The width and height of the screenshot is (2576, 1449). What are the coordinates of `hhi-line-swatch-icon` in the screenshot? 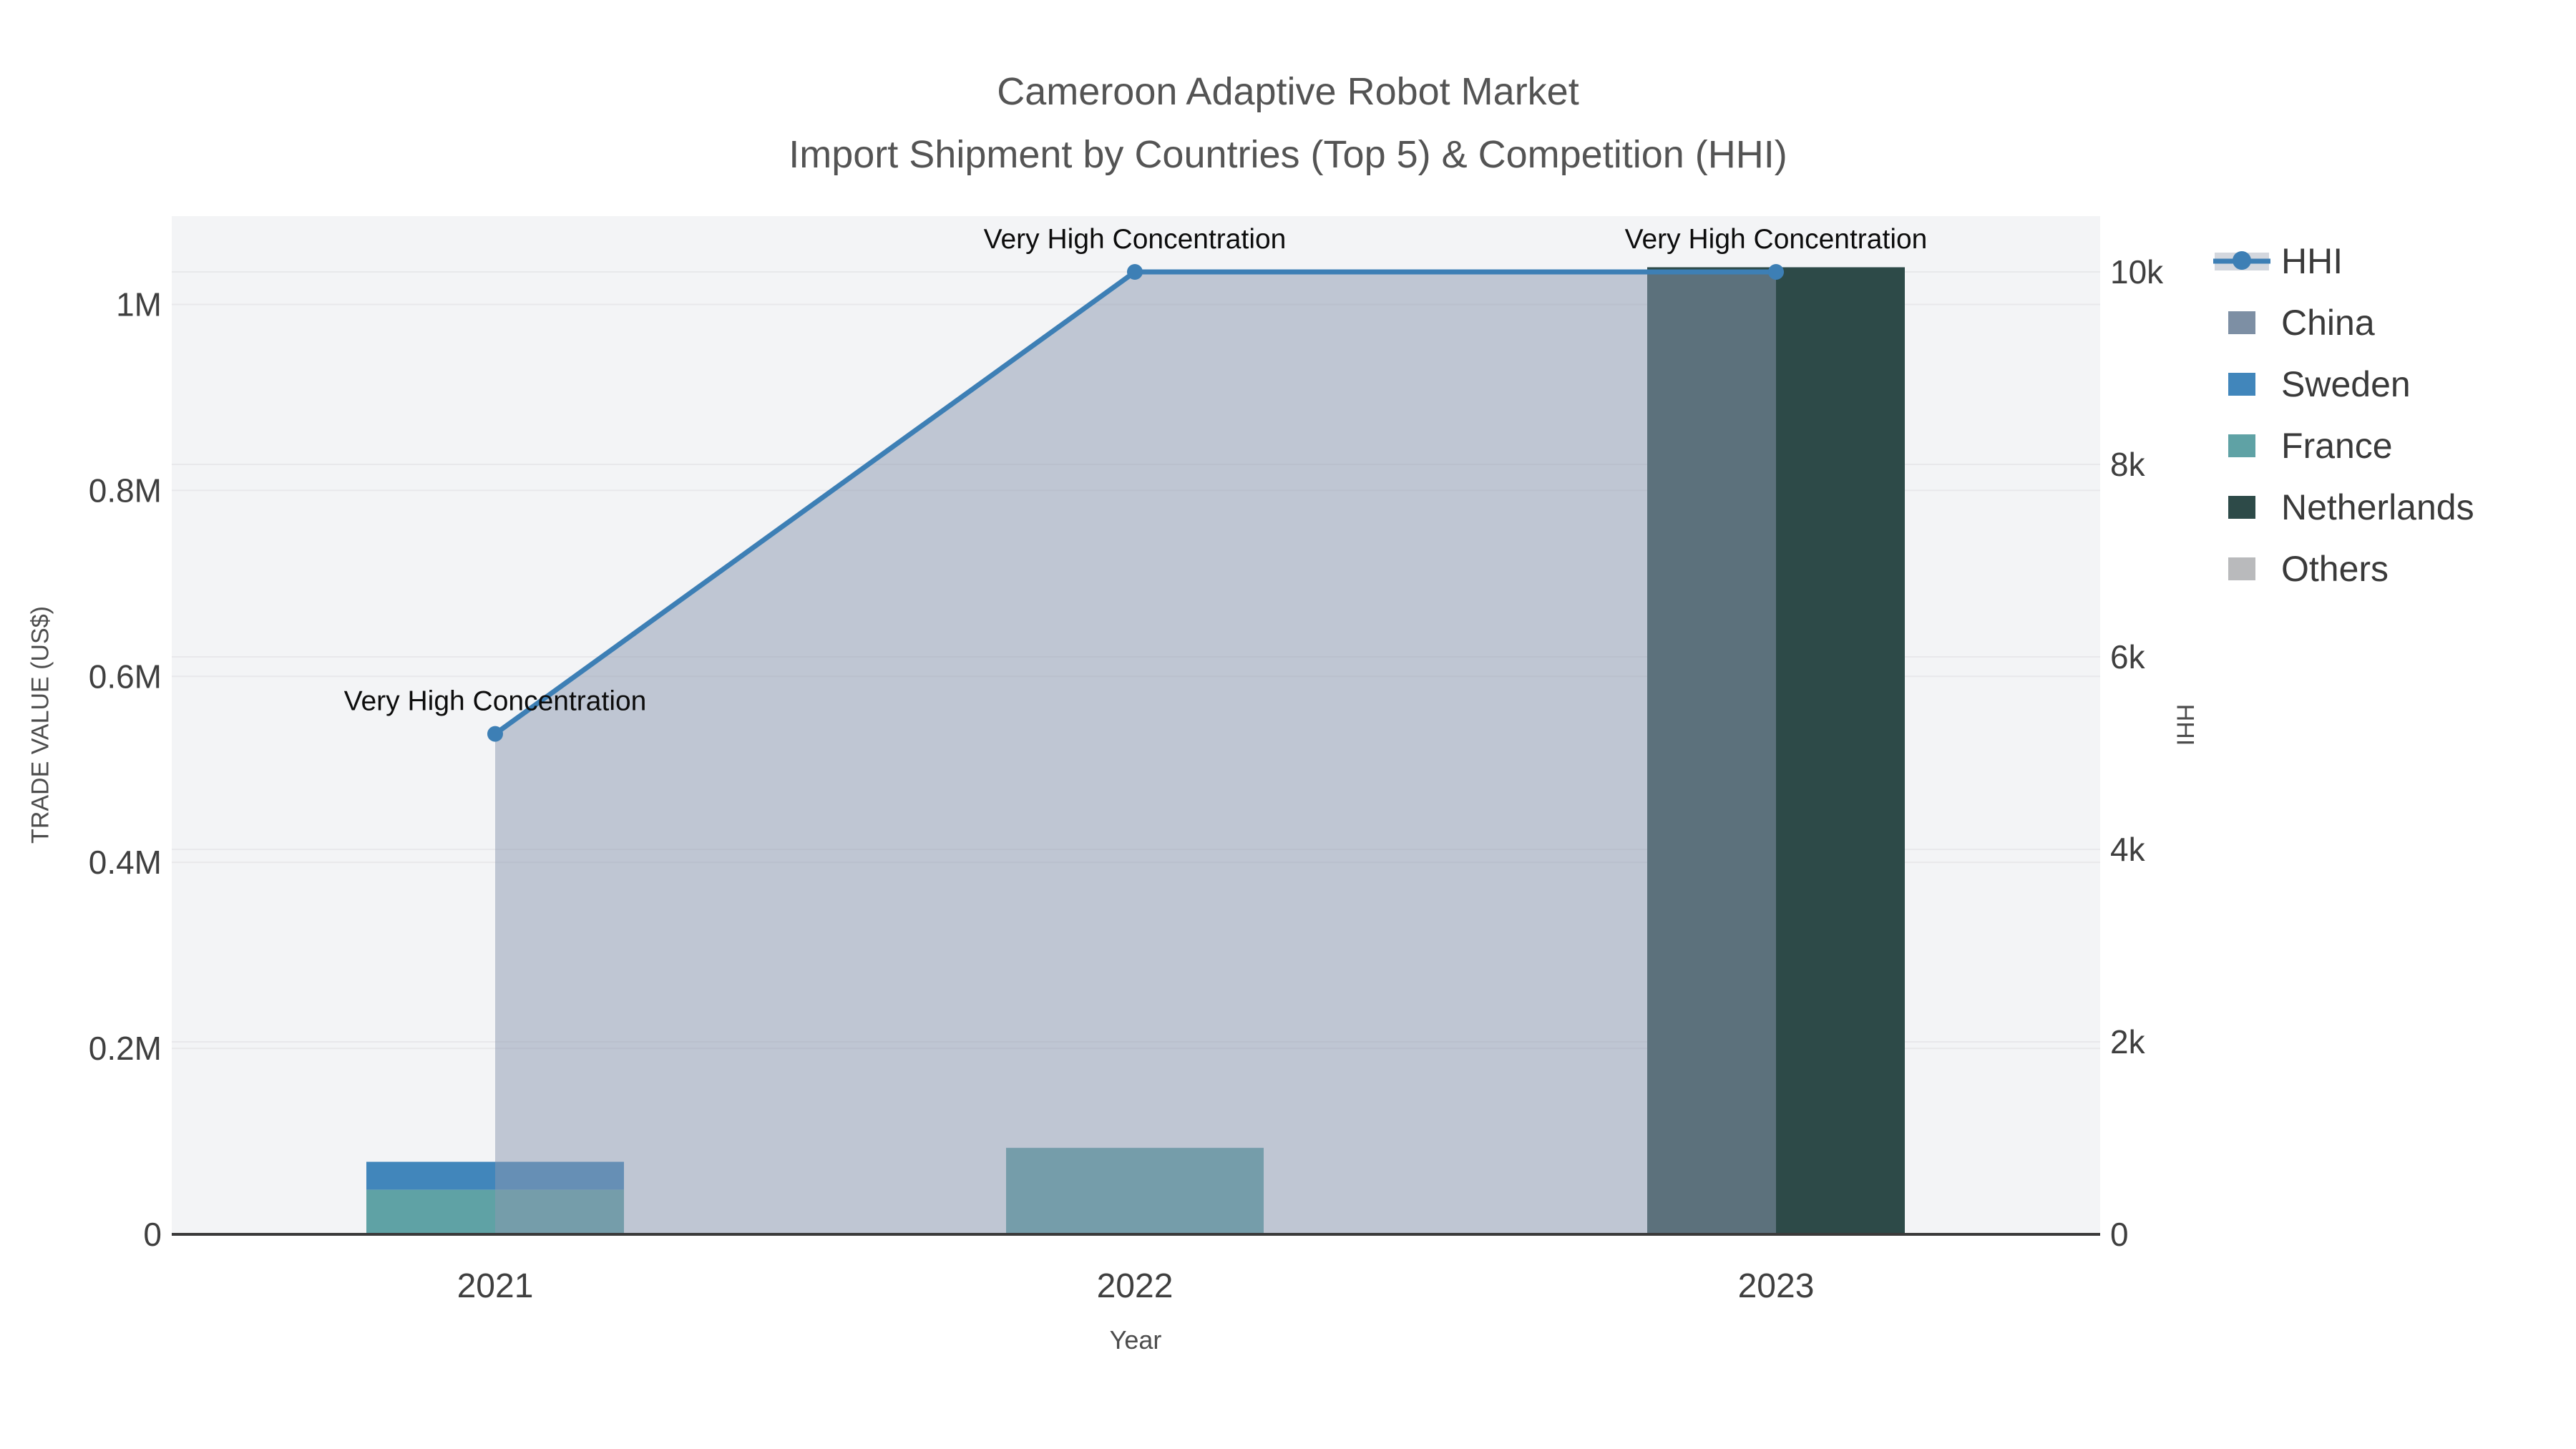 It's located at (2241, 261).